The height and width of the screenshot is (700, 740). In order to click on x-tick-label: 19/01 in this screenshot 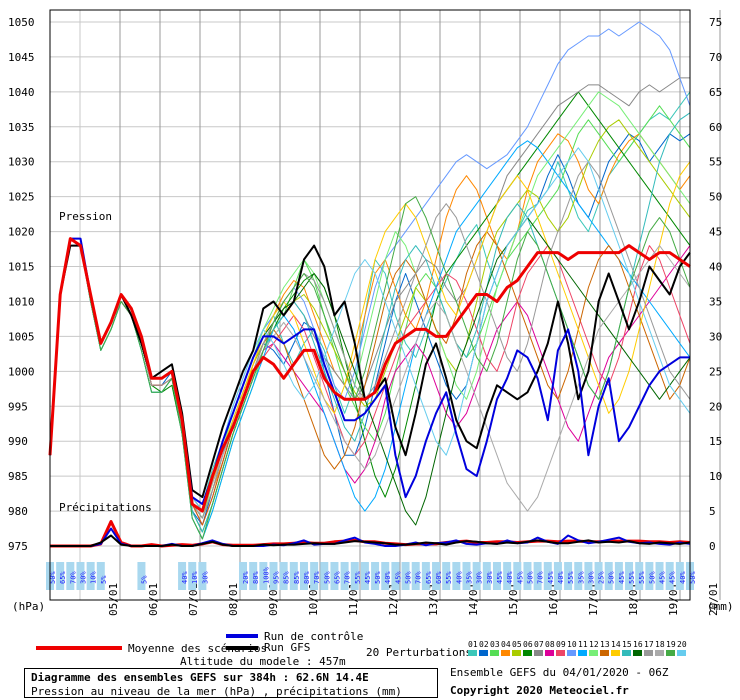, I will do `click(673, 599)`.